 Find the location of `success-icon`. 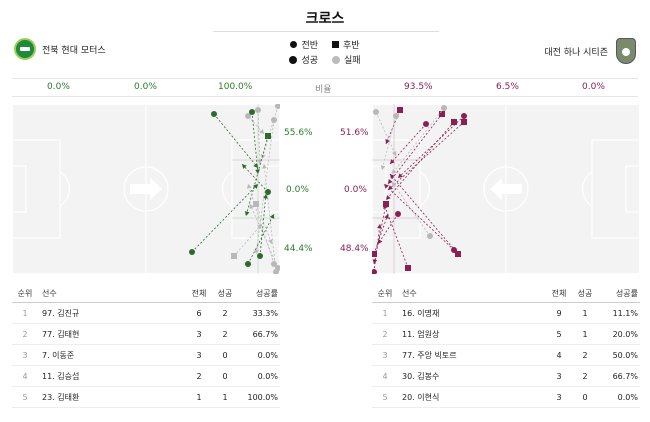

success-icon is located at coordinates (293, 59).